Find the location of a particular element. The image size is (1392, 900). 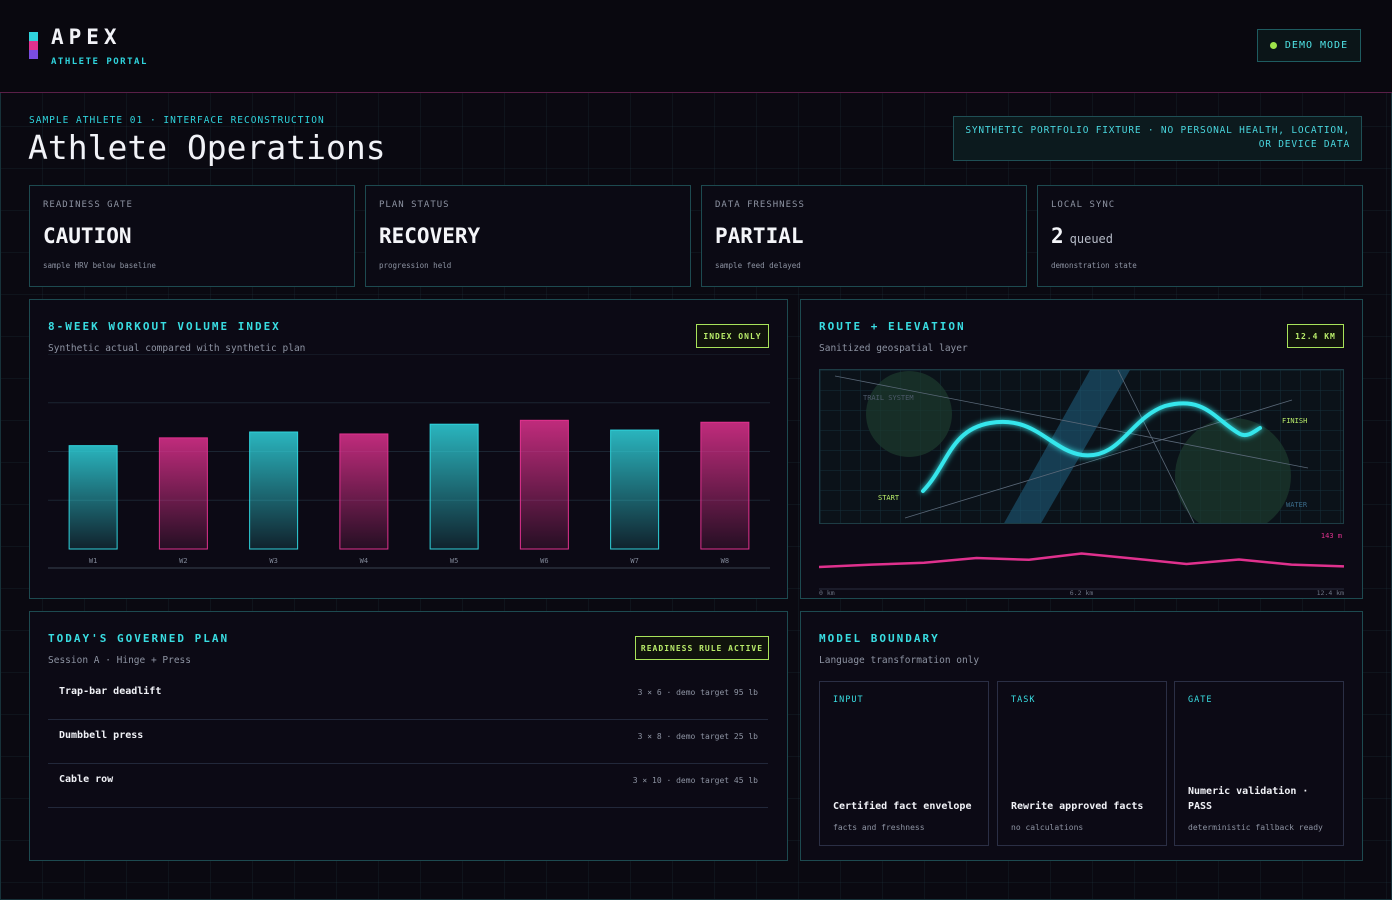

brand-name: APEX is located at coordinates (86, 37).